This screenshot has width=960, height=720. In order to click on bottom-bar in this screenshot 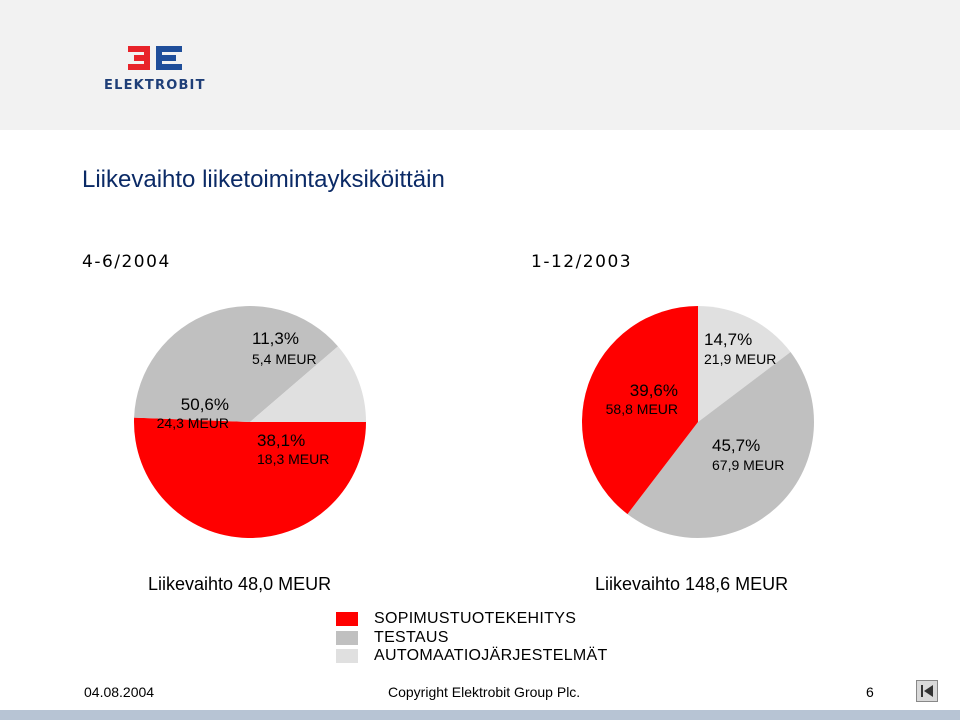, I will do `click(480, 715)`.